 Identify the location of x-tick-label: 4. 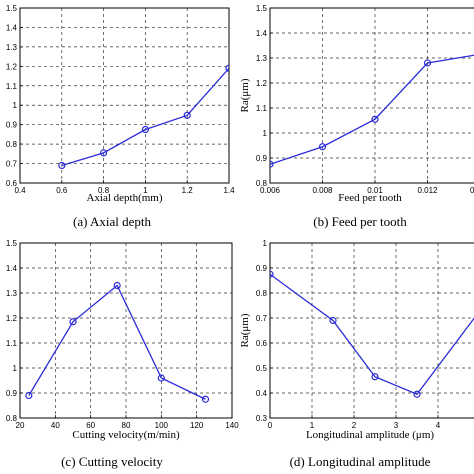
(438, 425).